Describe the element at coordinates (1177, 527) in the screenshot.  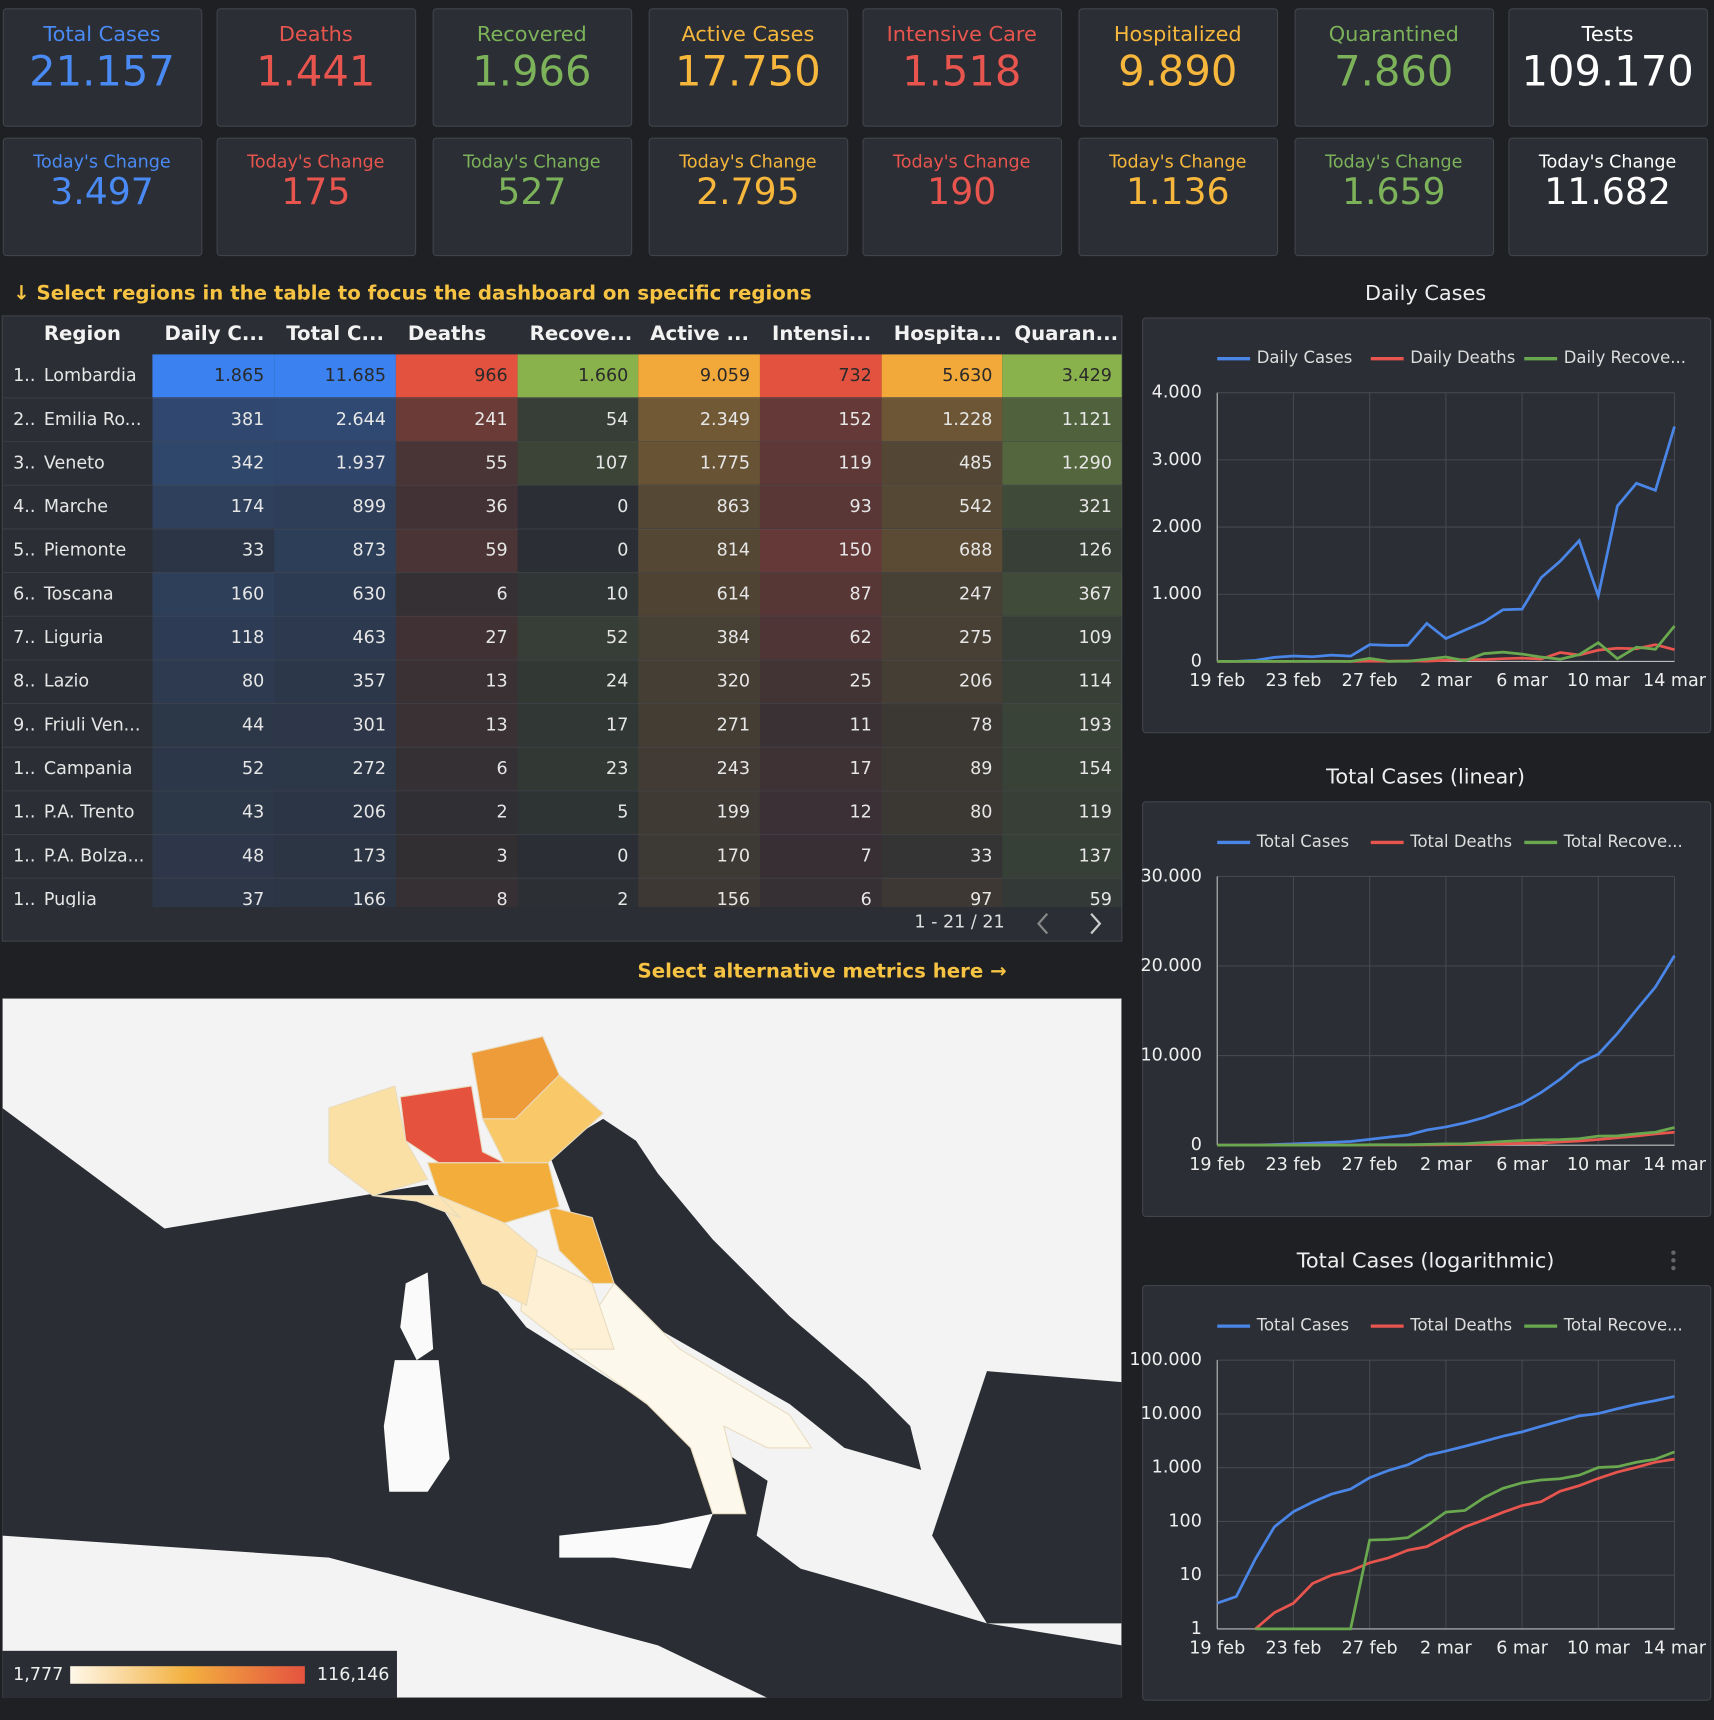
I see `y-tick-label: 2.000` at that location.